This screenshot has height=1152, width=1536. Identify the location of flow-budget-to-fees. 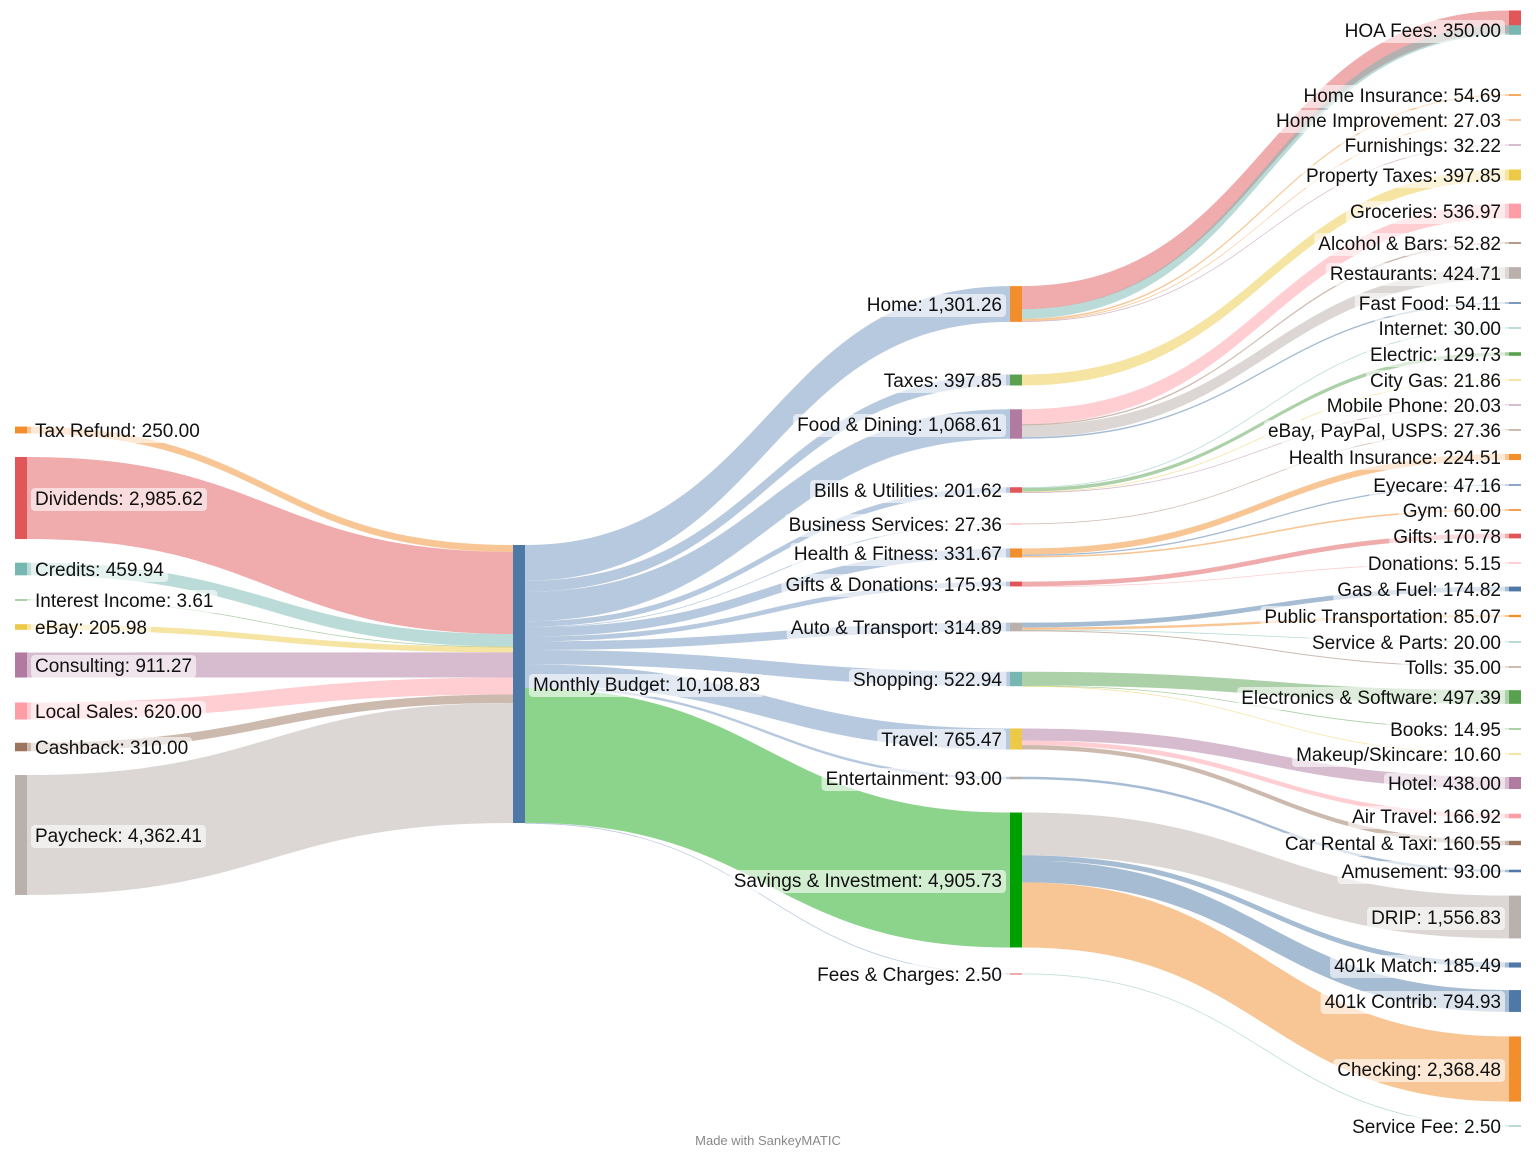
(767, 898).